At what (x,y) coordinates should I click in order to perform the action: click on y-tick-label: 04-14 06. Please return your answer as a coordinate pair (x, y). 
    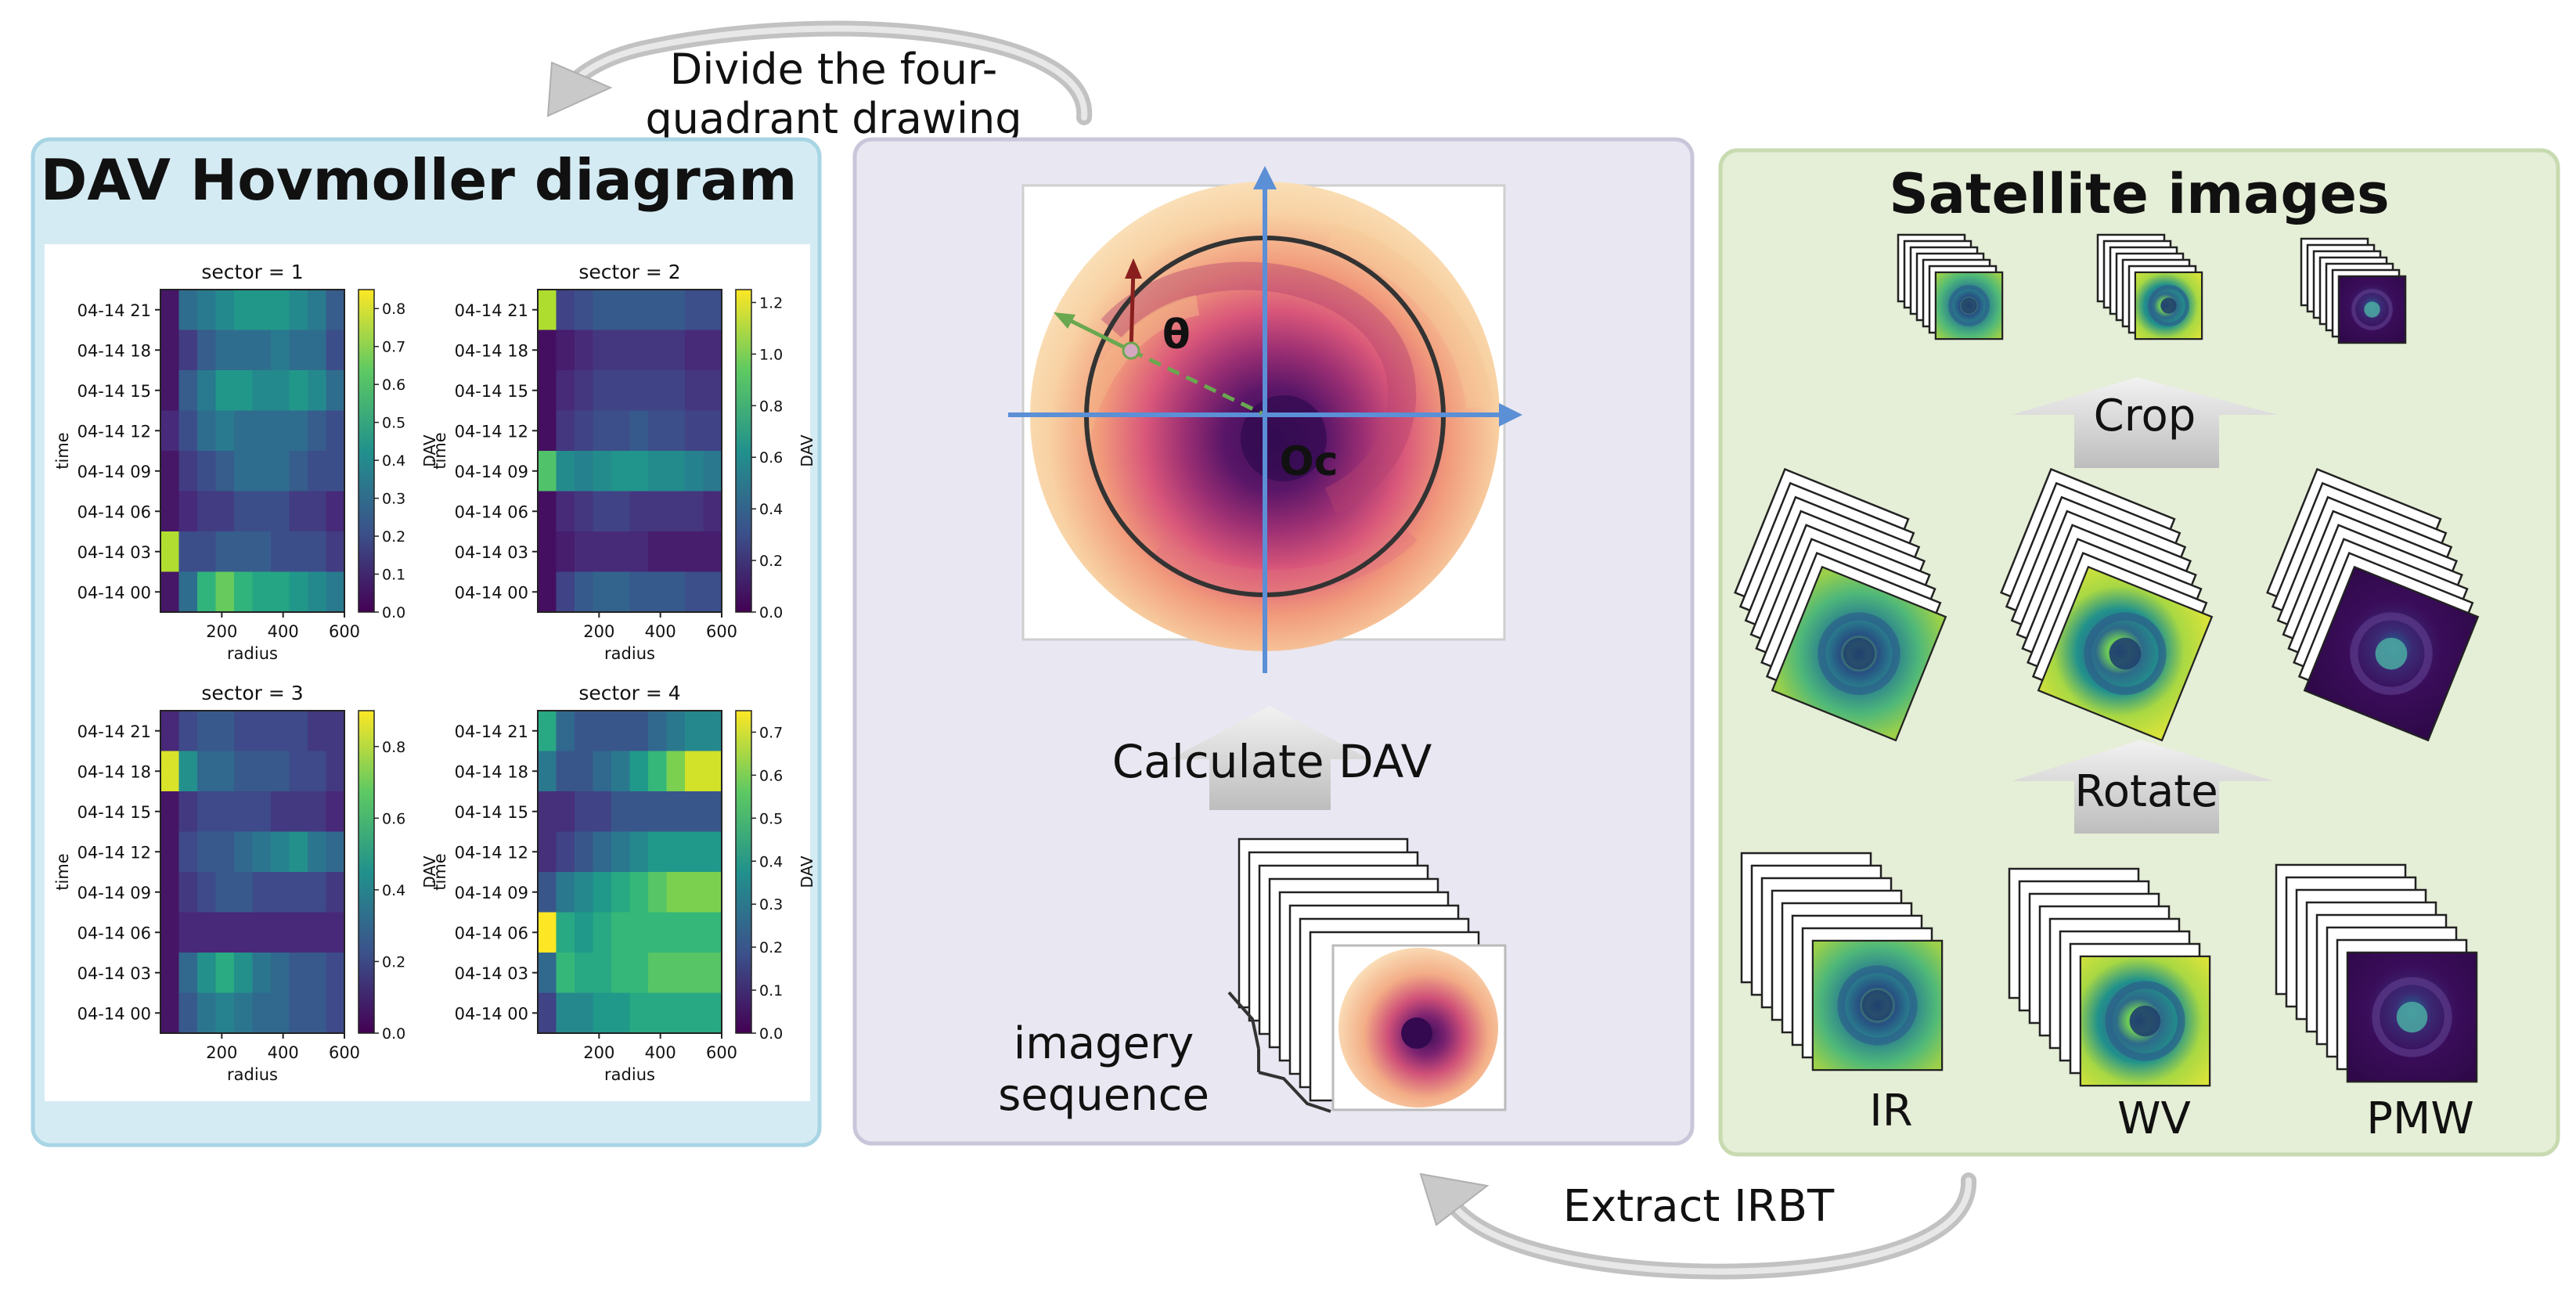
    Looking at the image, I should click on (491, 933).